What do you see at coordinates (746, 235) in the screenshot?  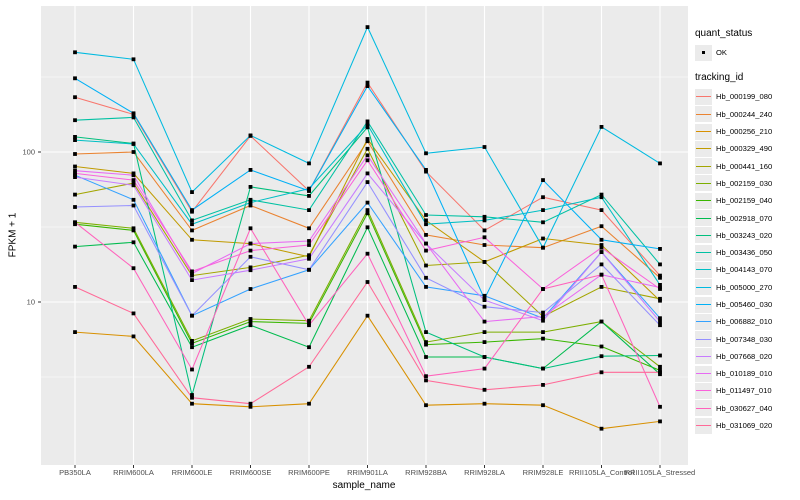 I see `legend-item-Hb_003243_020: Hb_003243_020` at bounding box center [746, 235].